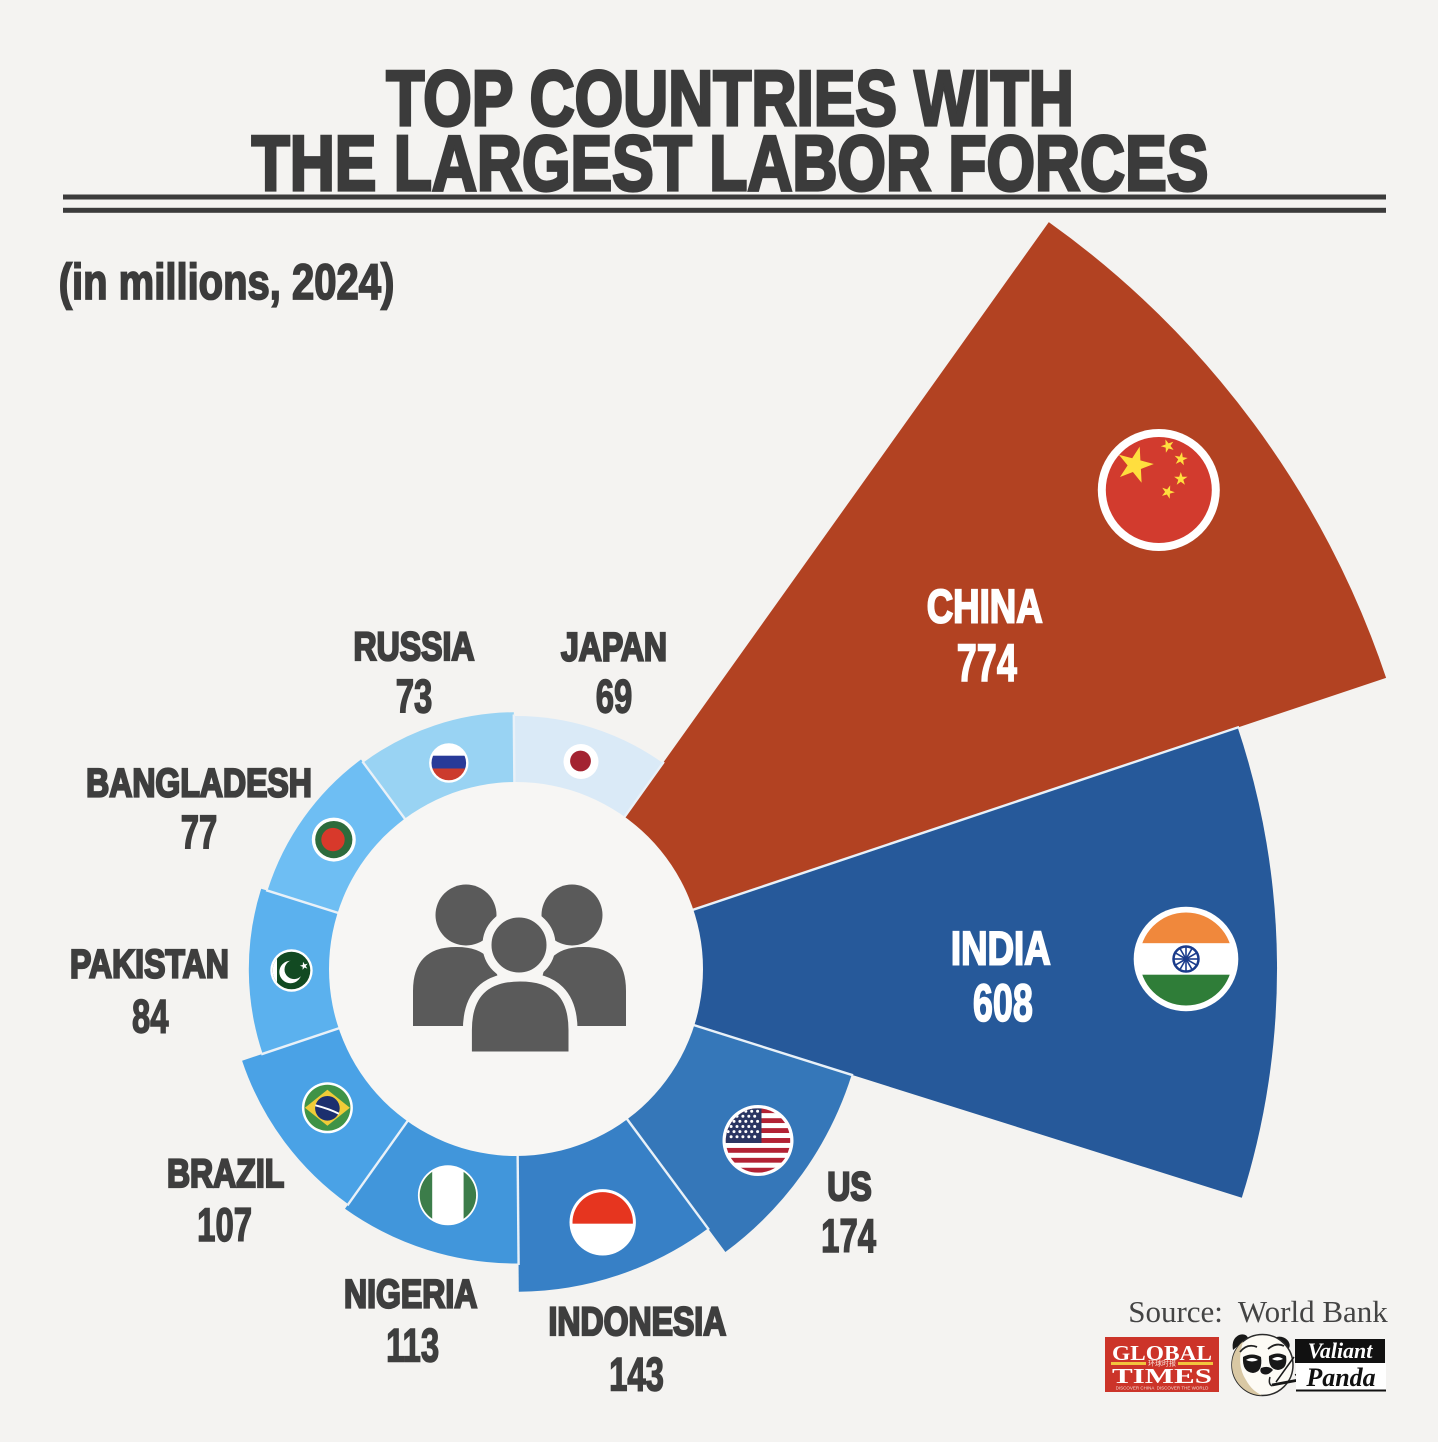 This screenshot has height=1442, width=1438. Describe the element at coordinates (149, 963) in the screenshot. I see `svg-text: PAKISTAN` at that location.